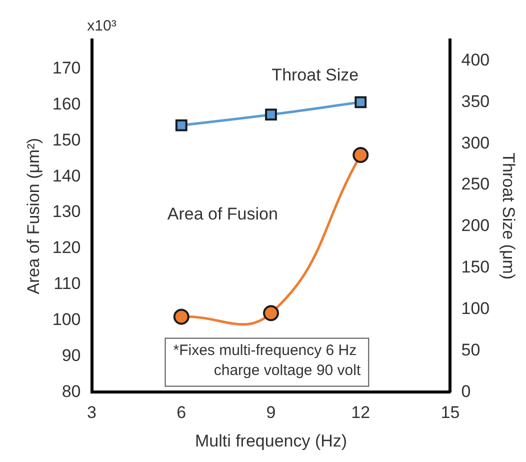 This screenshot has height=462, width=526. What do you see at coordinates (222, 214) in the screenshot?
I see `text: Area of Fusion` at bounding box center [222, 214].